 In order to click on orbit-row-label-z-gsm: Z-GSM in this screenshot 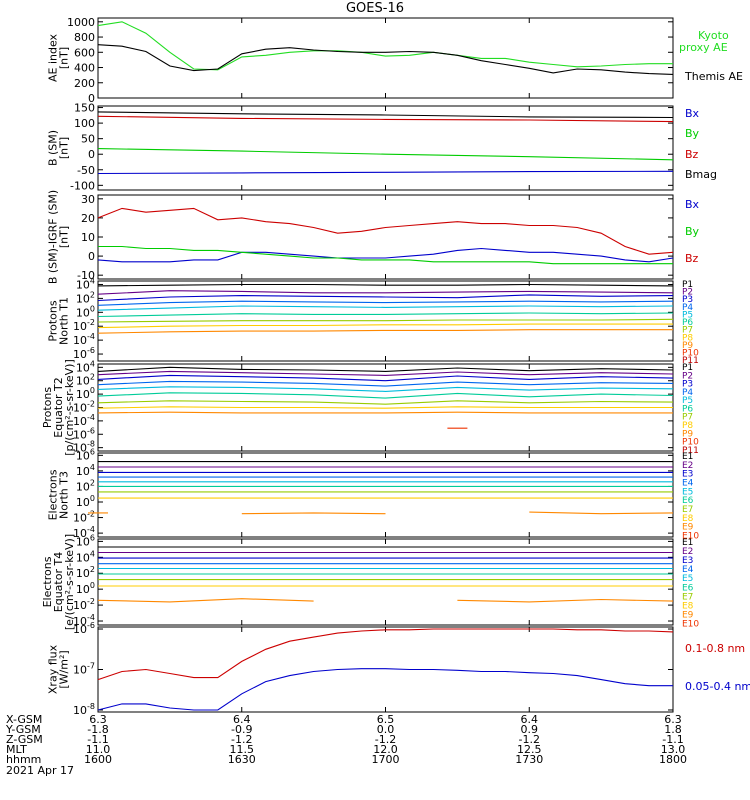, I will do `click(24, 739)`.